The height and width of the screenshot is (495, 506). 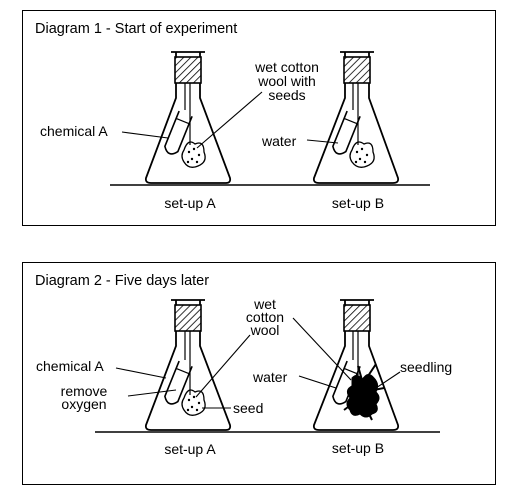 I want to click on label-remove-line1-2: remove, so click(x=84, y=391).